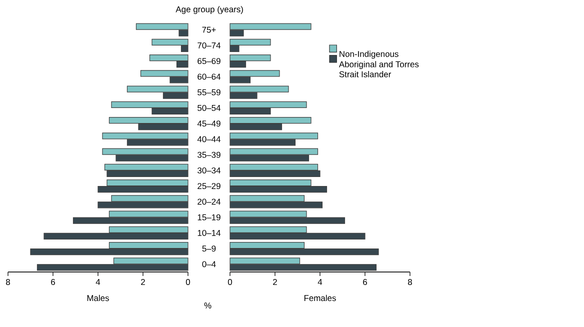 The width and height of the screenshot is (584, 327). I want to click on y-tick-label: 60–64, so click(209, 77).